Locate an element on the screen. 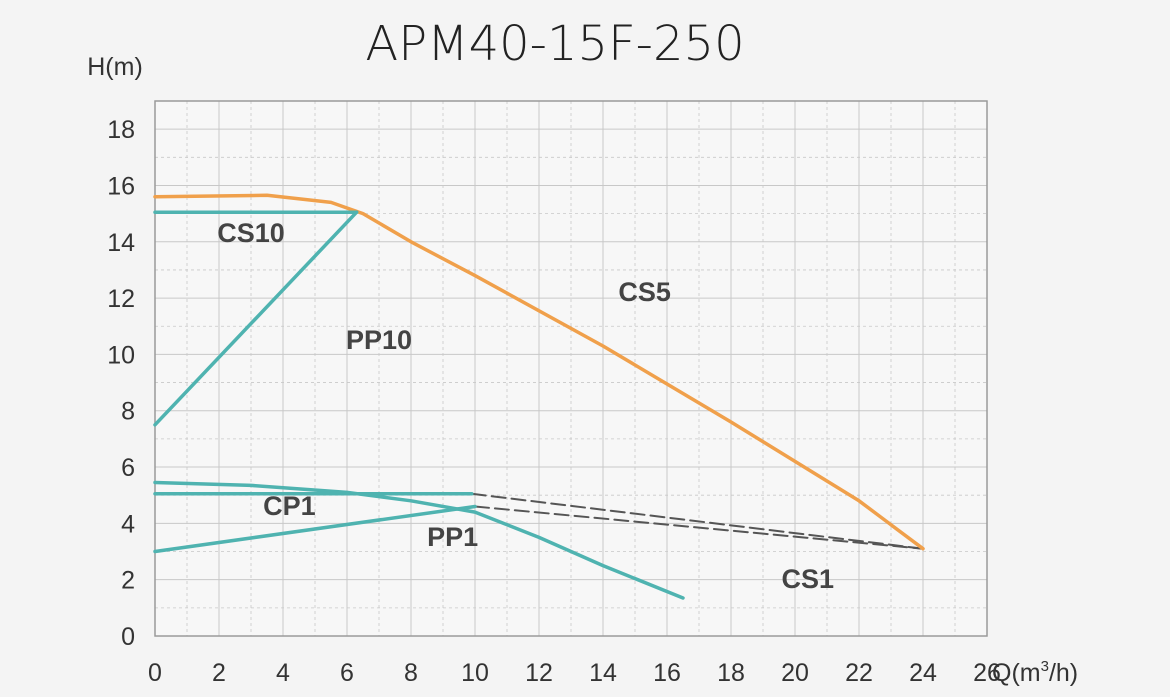 The height and width of the screenshot is (697, 1170). chart-title: APM40-15F-250 is located at coordinates (554, 44).